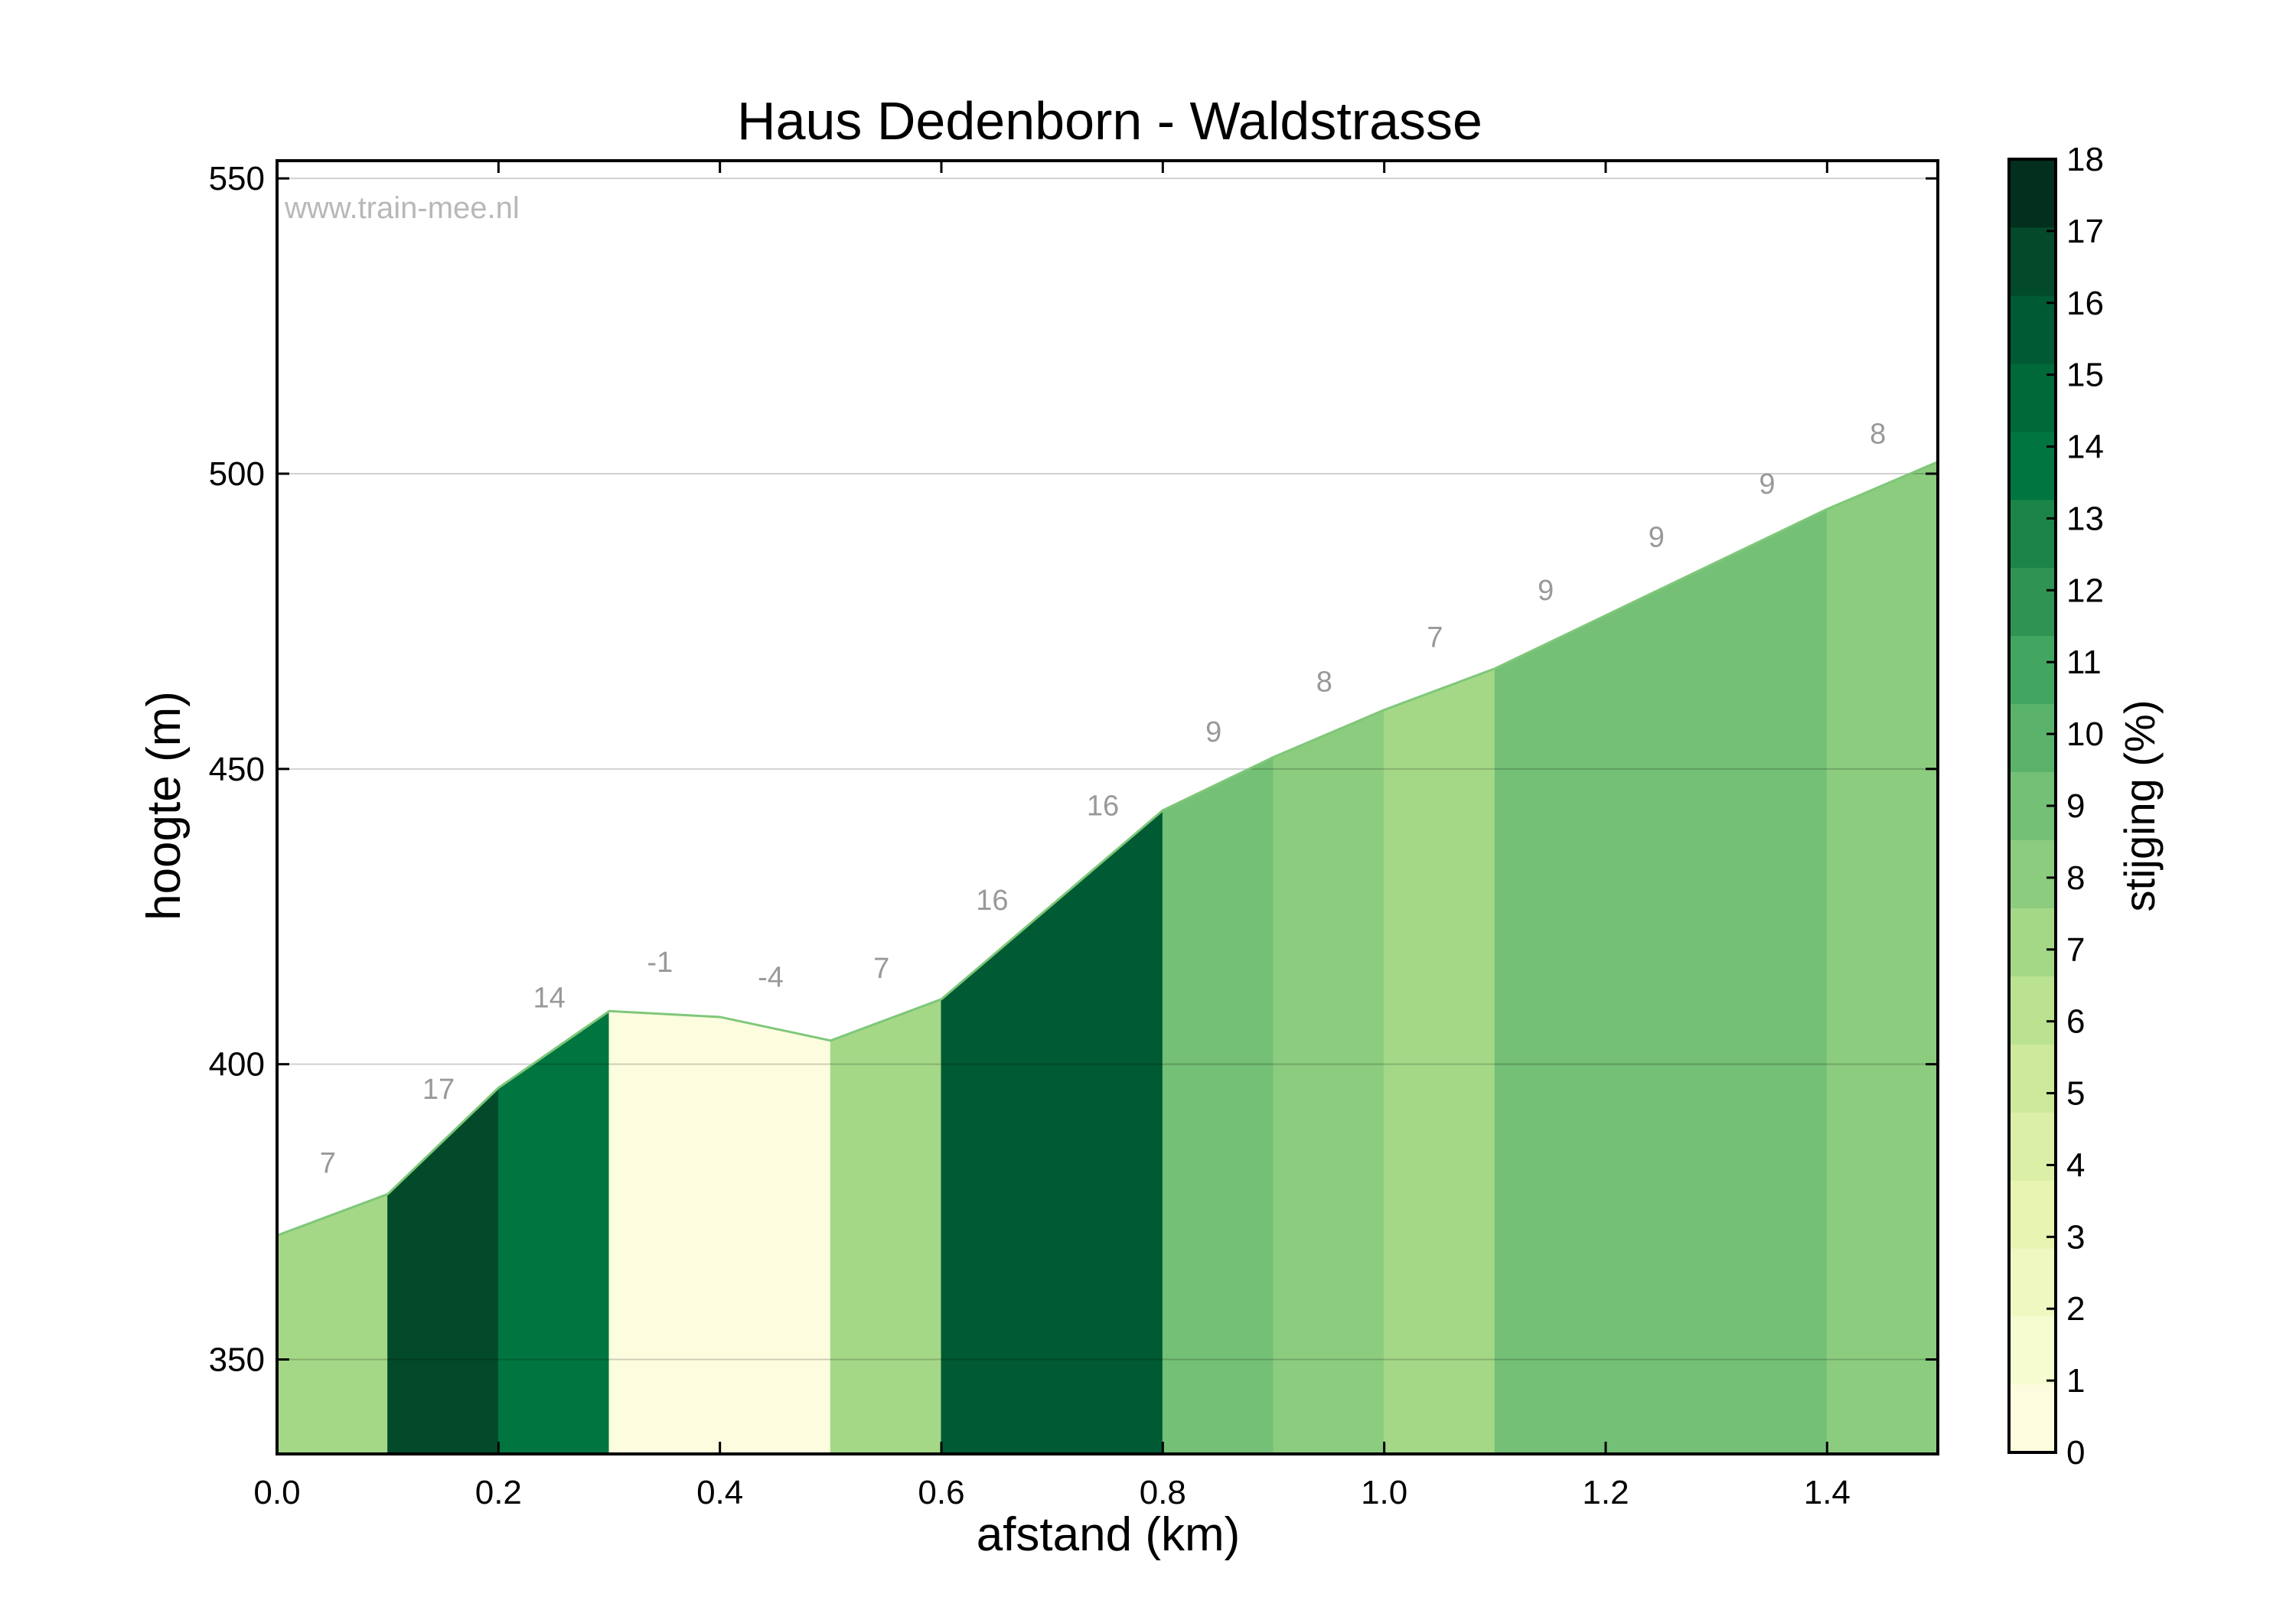  What do you see at coordinates (719, 1492) in the screenshot?
I see `x-tick-label: 0.4` at bounding box center [719, 1492].